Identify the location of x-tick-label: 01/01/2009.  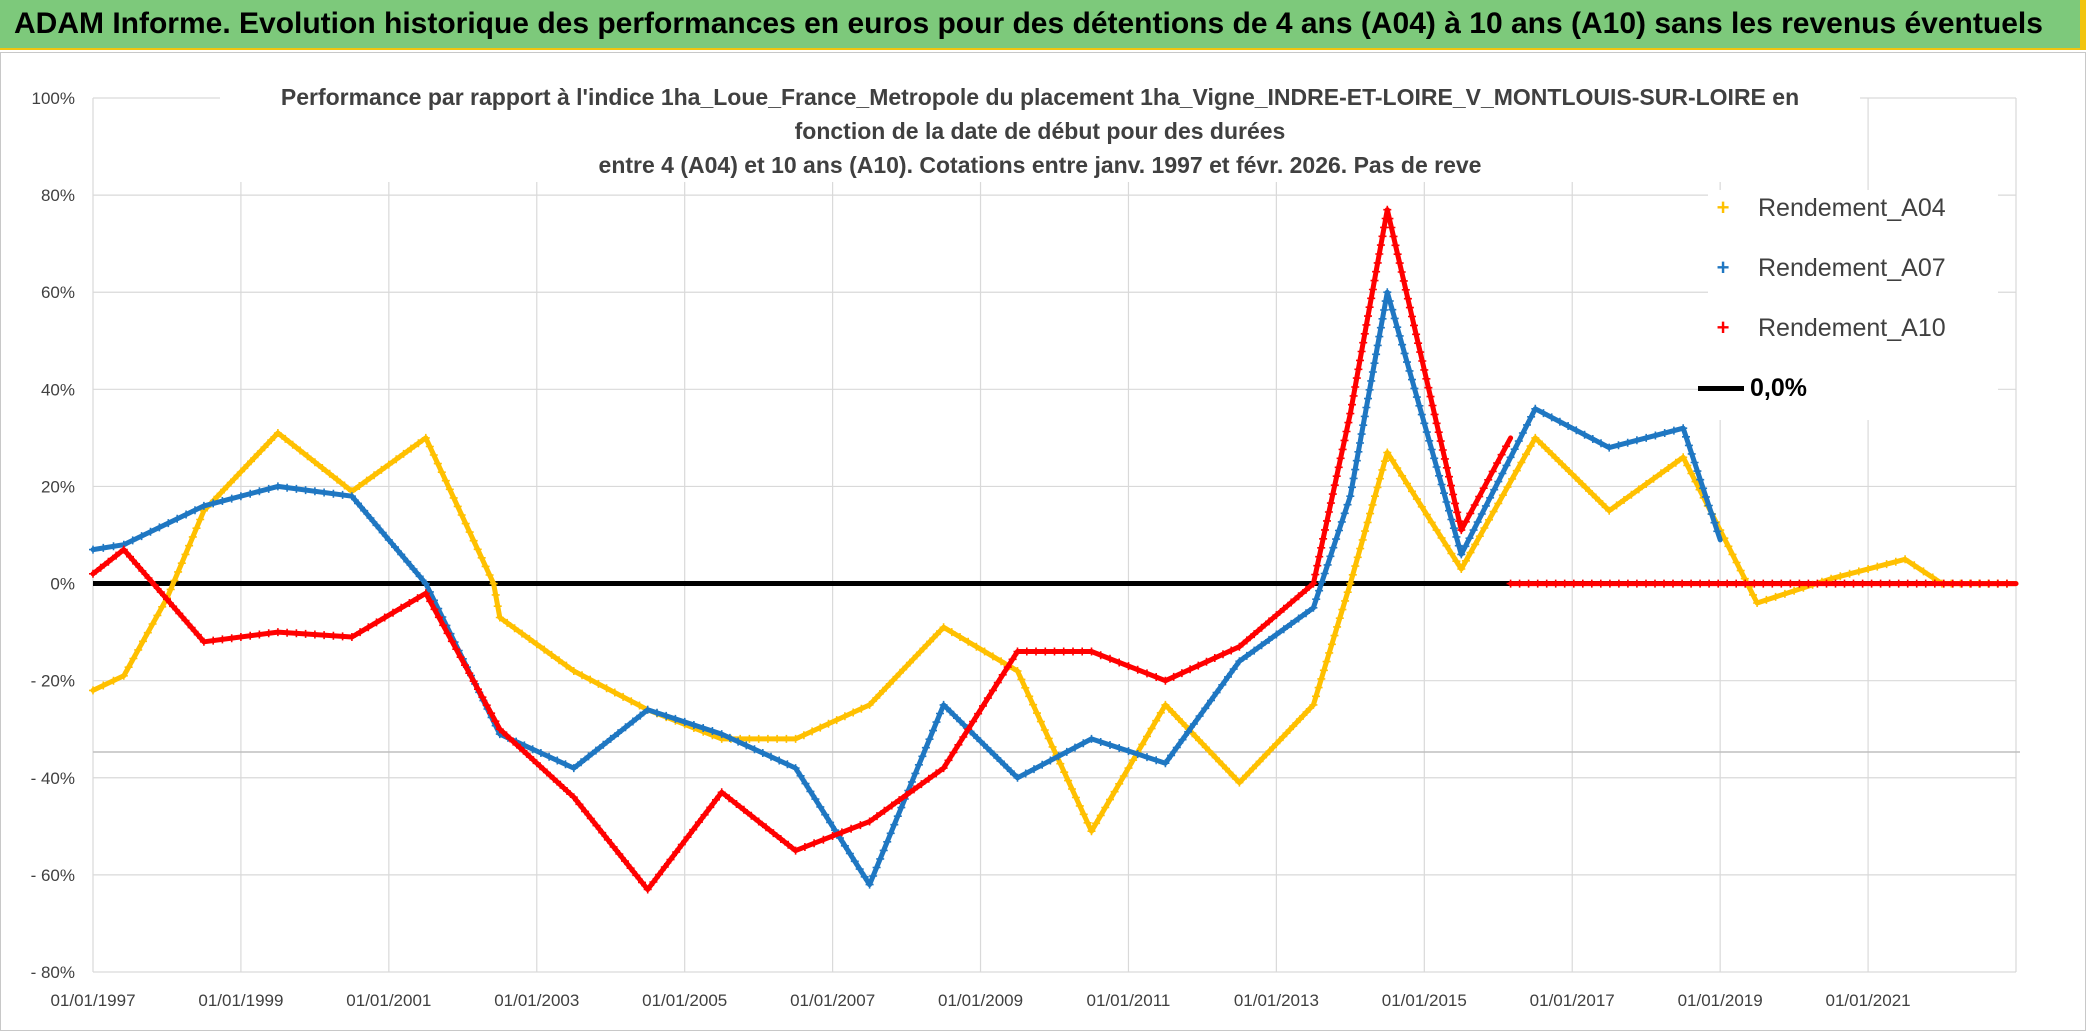
(980, 1000).